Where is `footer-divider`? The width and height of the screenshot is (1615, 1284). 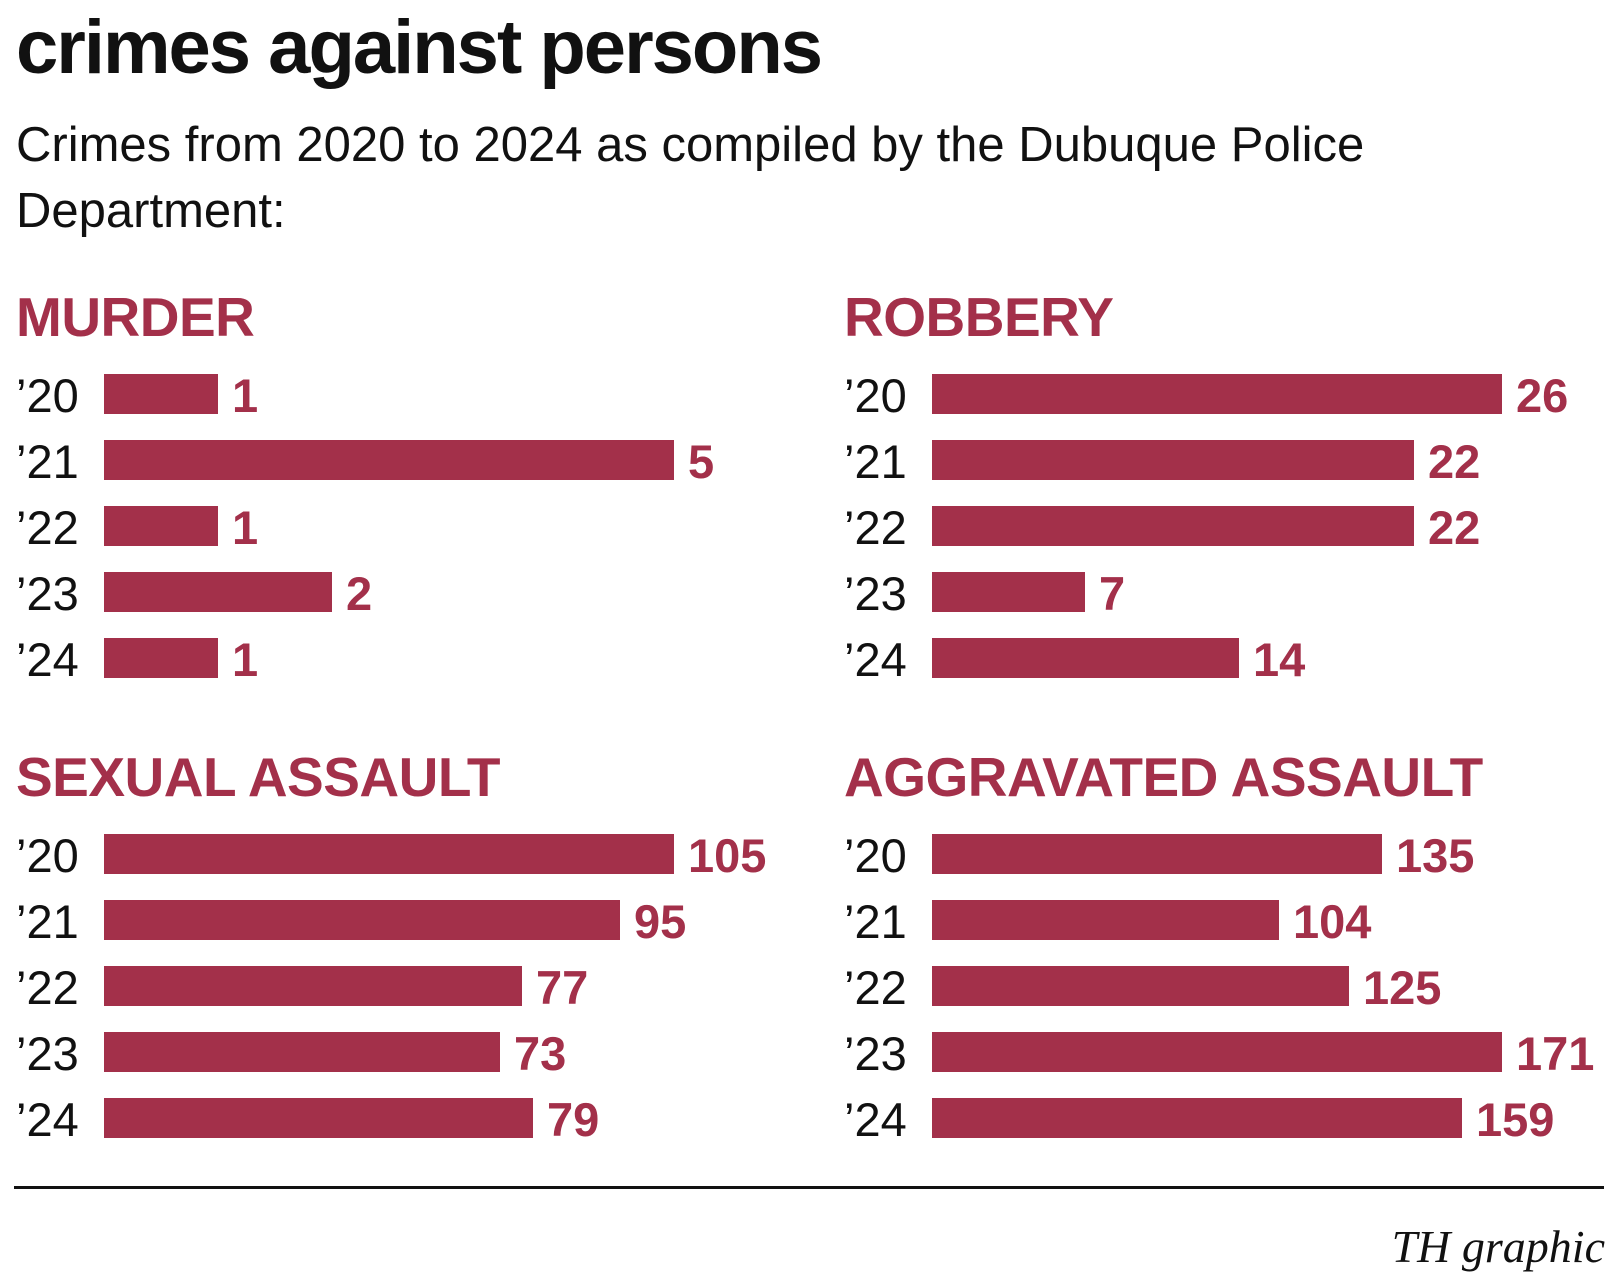
footer-divider is located at coordinates (809, 1187).